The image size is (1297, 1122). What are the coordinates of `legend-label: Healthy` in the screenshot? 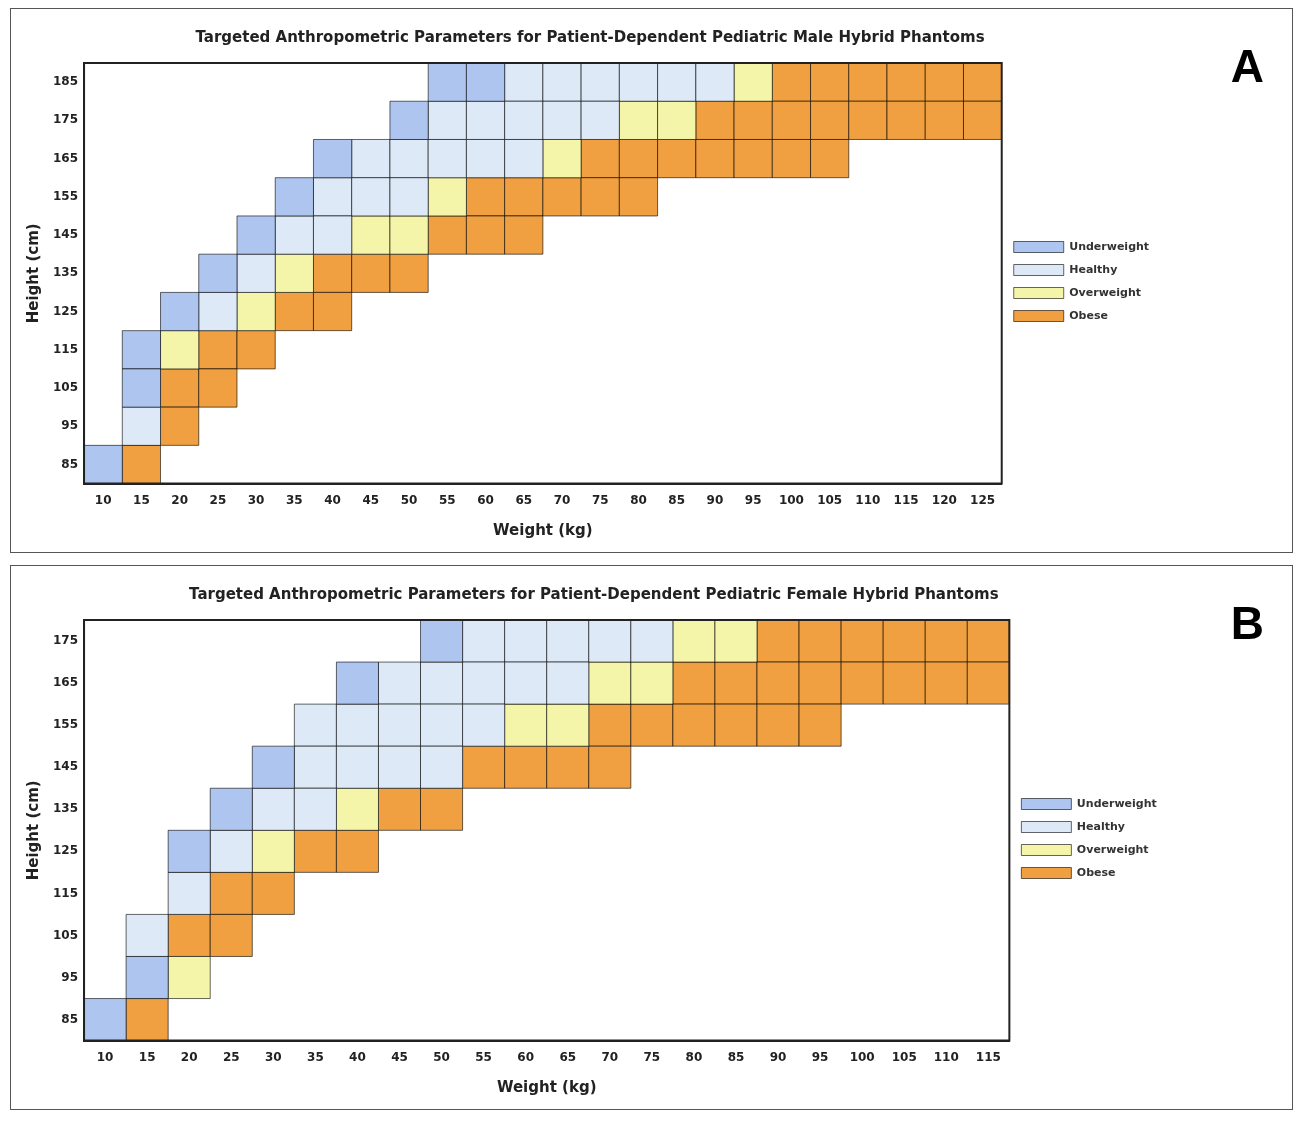 It's located at (1093, 269).